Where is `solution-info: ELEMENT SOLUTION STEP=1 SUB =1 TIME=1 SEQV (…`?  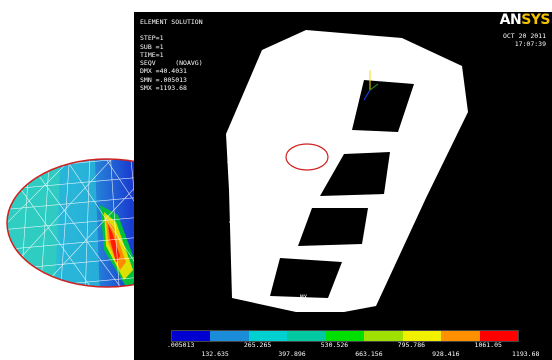
solution-info: ELEMENT SOLUTION STEP=1 SUB =1 TIME=1 SEQV (… is located at coordinates (171, 55).